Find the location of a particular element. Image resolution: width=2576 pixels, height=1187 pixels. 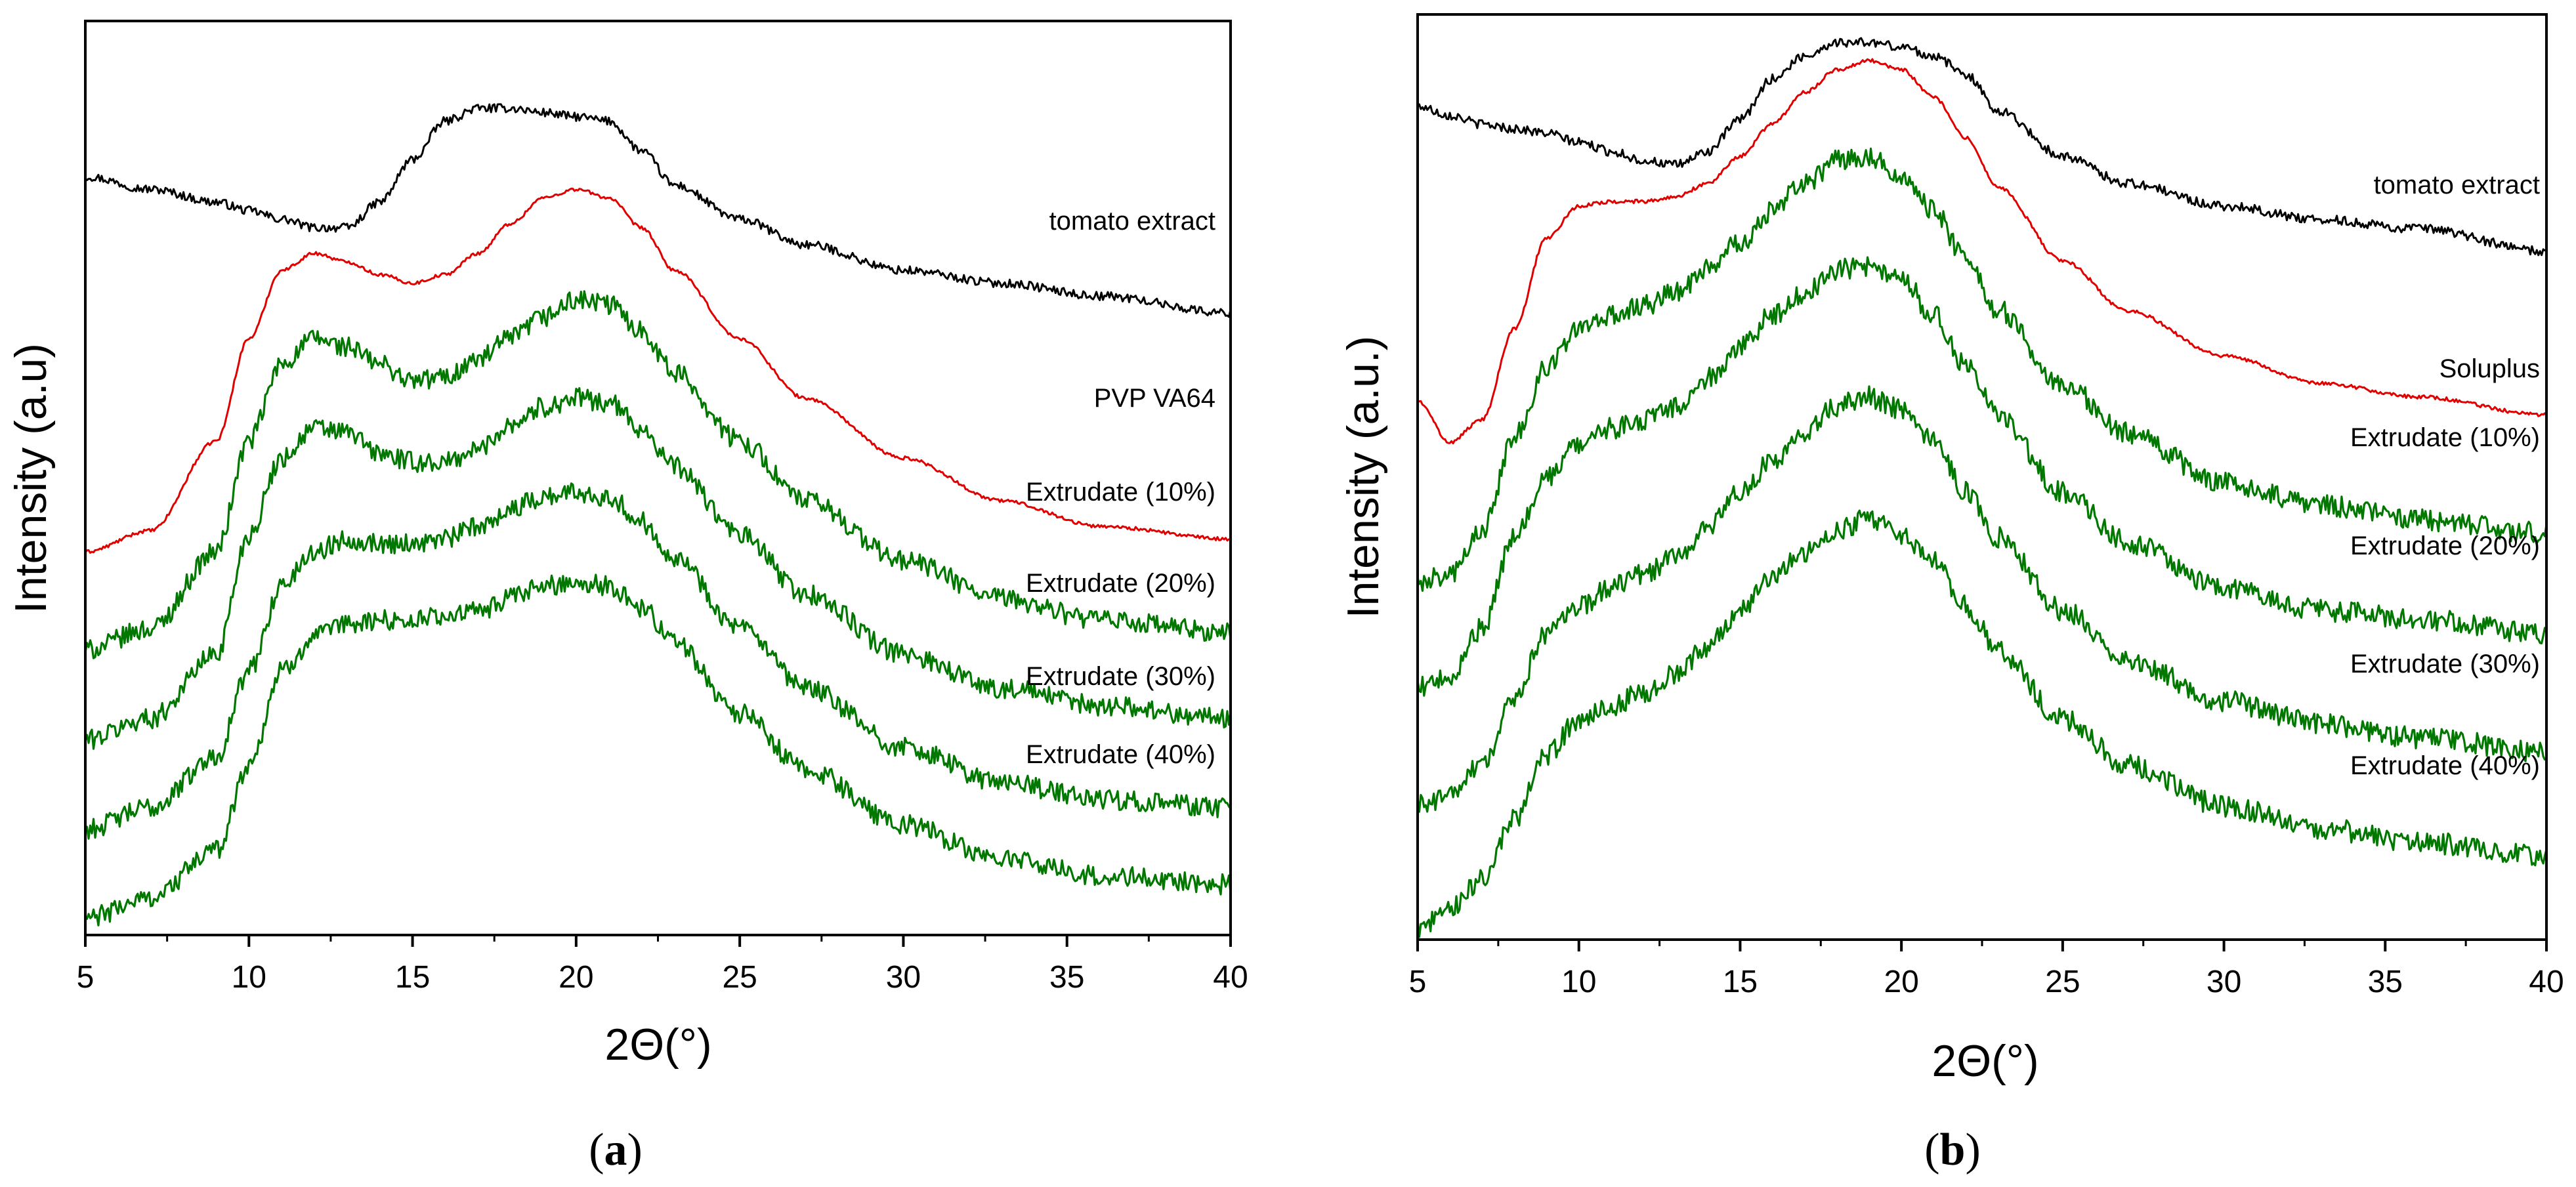

panel-b-tick-labels: 5 10 15 20 25 30 35 40 is located at coordinates (1986, 982).